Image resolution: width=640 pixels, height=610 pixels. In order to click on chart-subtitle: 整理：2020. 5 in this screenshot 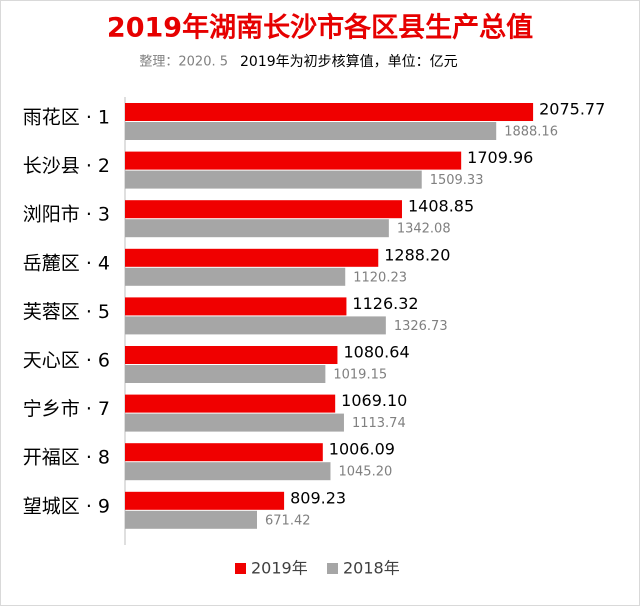, I will do `click(183, 62)`.